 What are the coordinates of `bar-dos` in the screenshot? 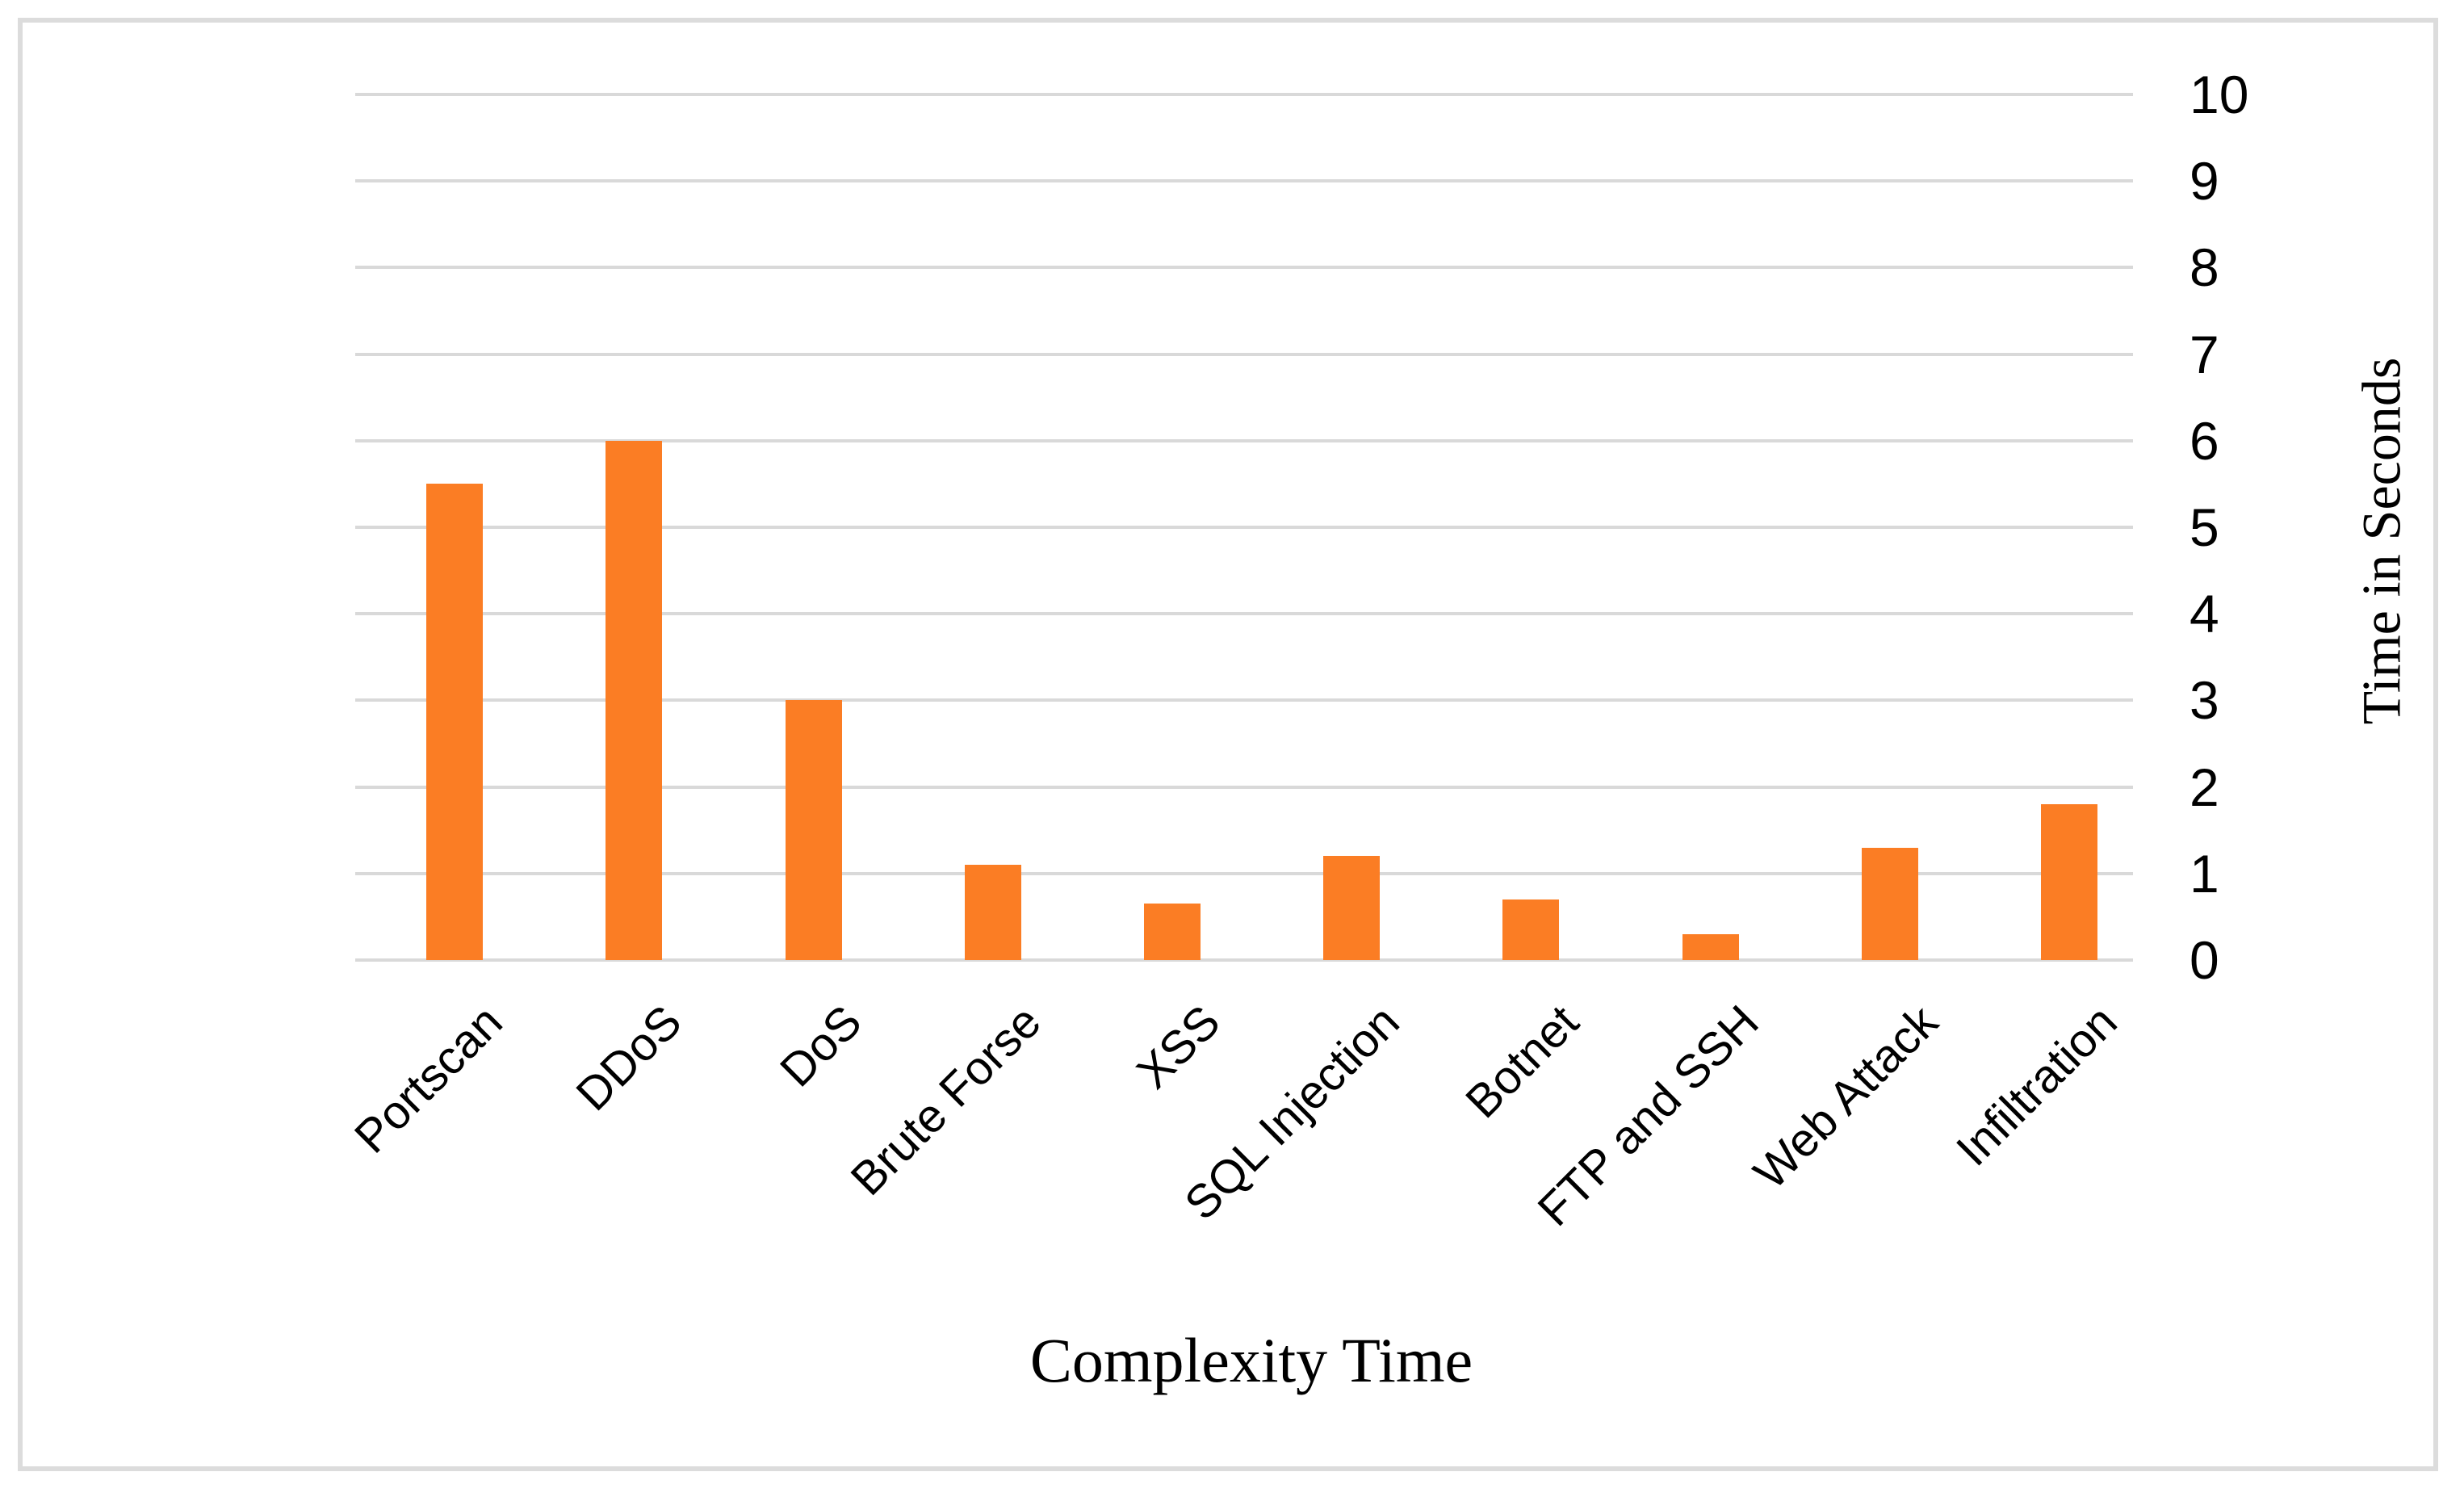 It's located at (813, 830).